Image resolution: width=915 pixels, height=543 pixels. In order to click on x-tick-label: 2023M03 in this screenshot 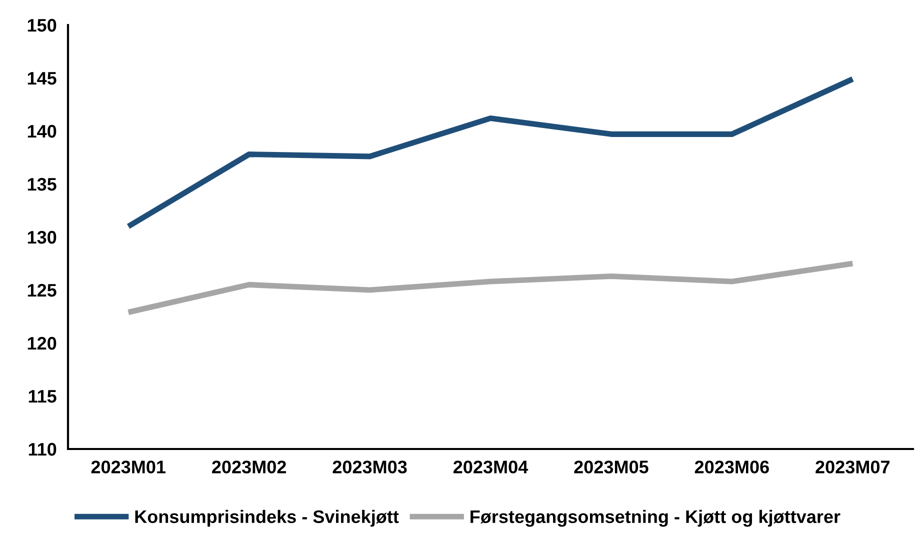, I will do `click(369, 467)`.